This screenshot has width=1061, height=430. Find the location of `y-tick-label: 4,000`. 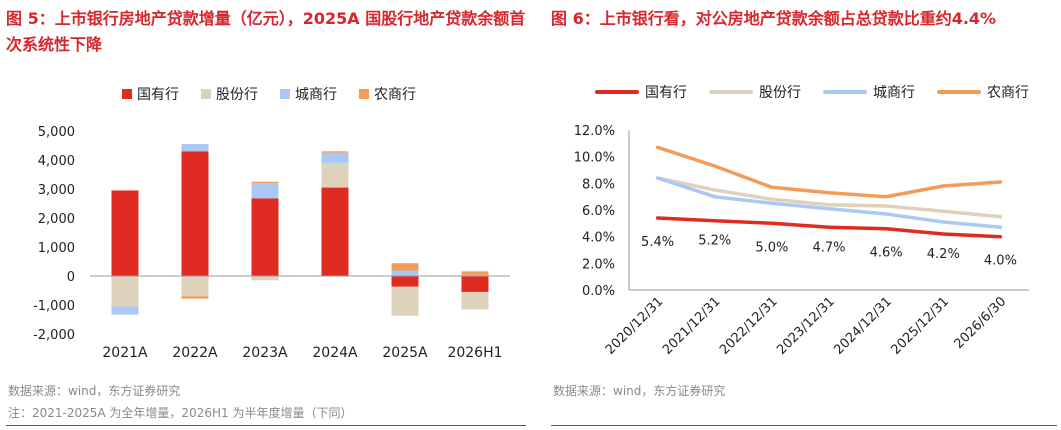

y-tick-label: 4,000 is located at coordinates (56, 161).